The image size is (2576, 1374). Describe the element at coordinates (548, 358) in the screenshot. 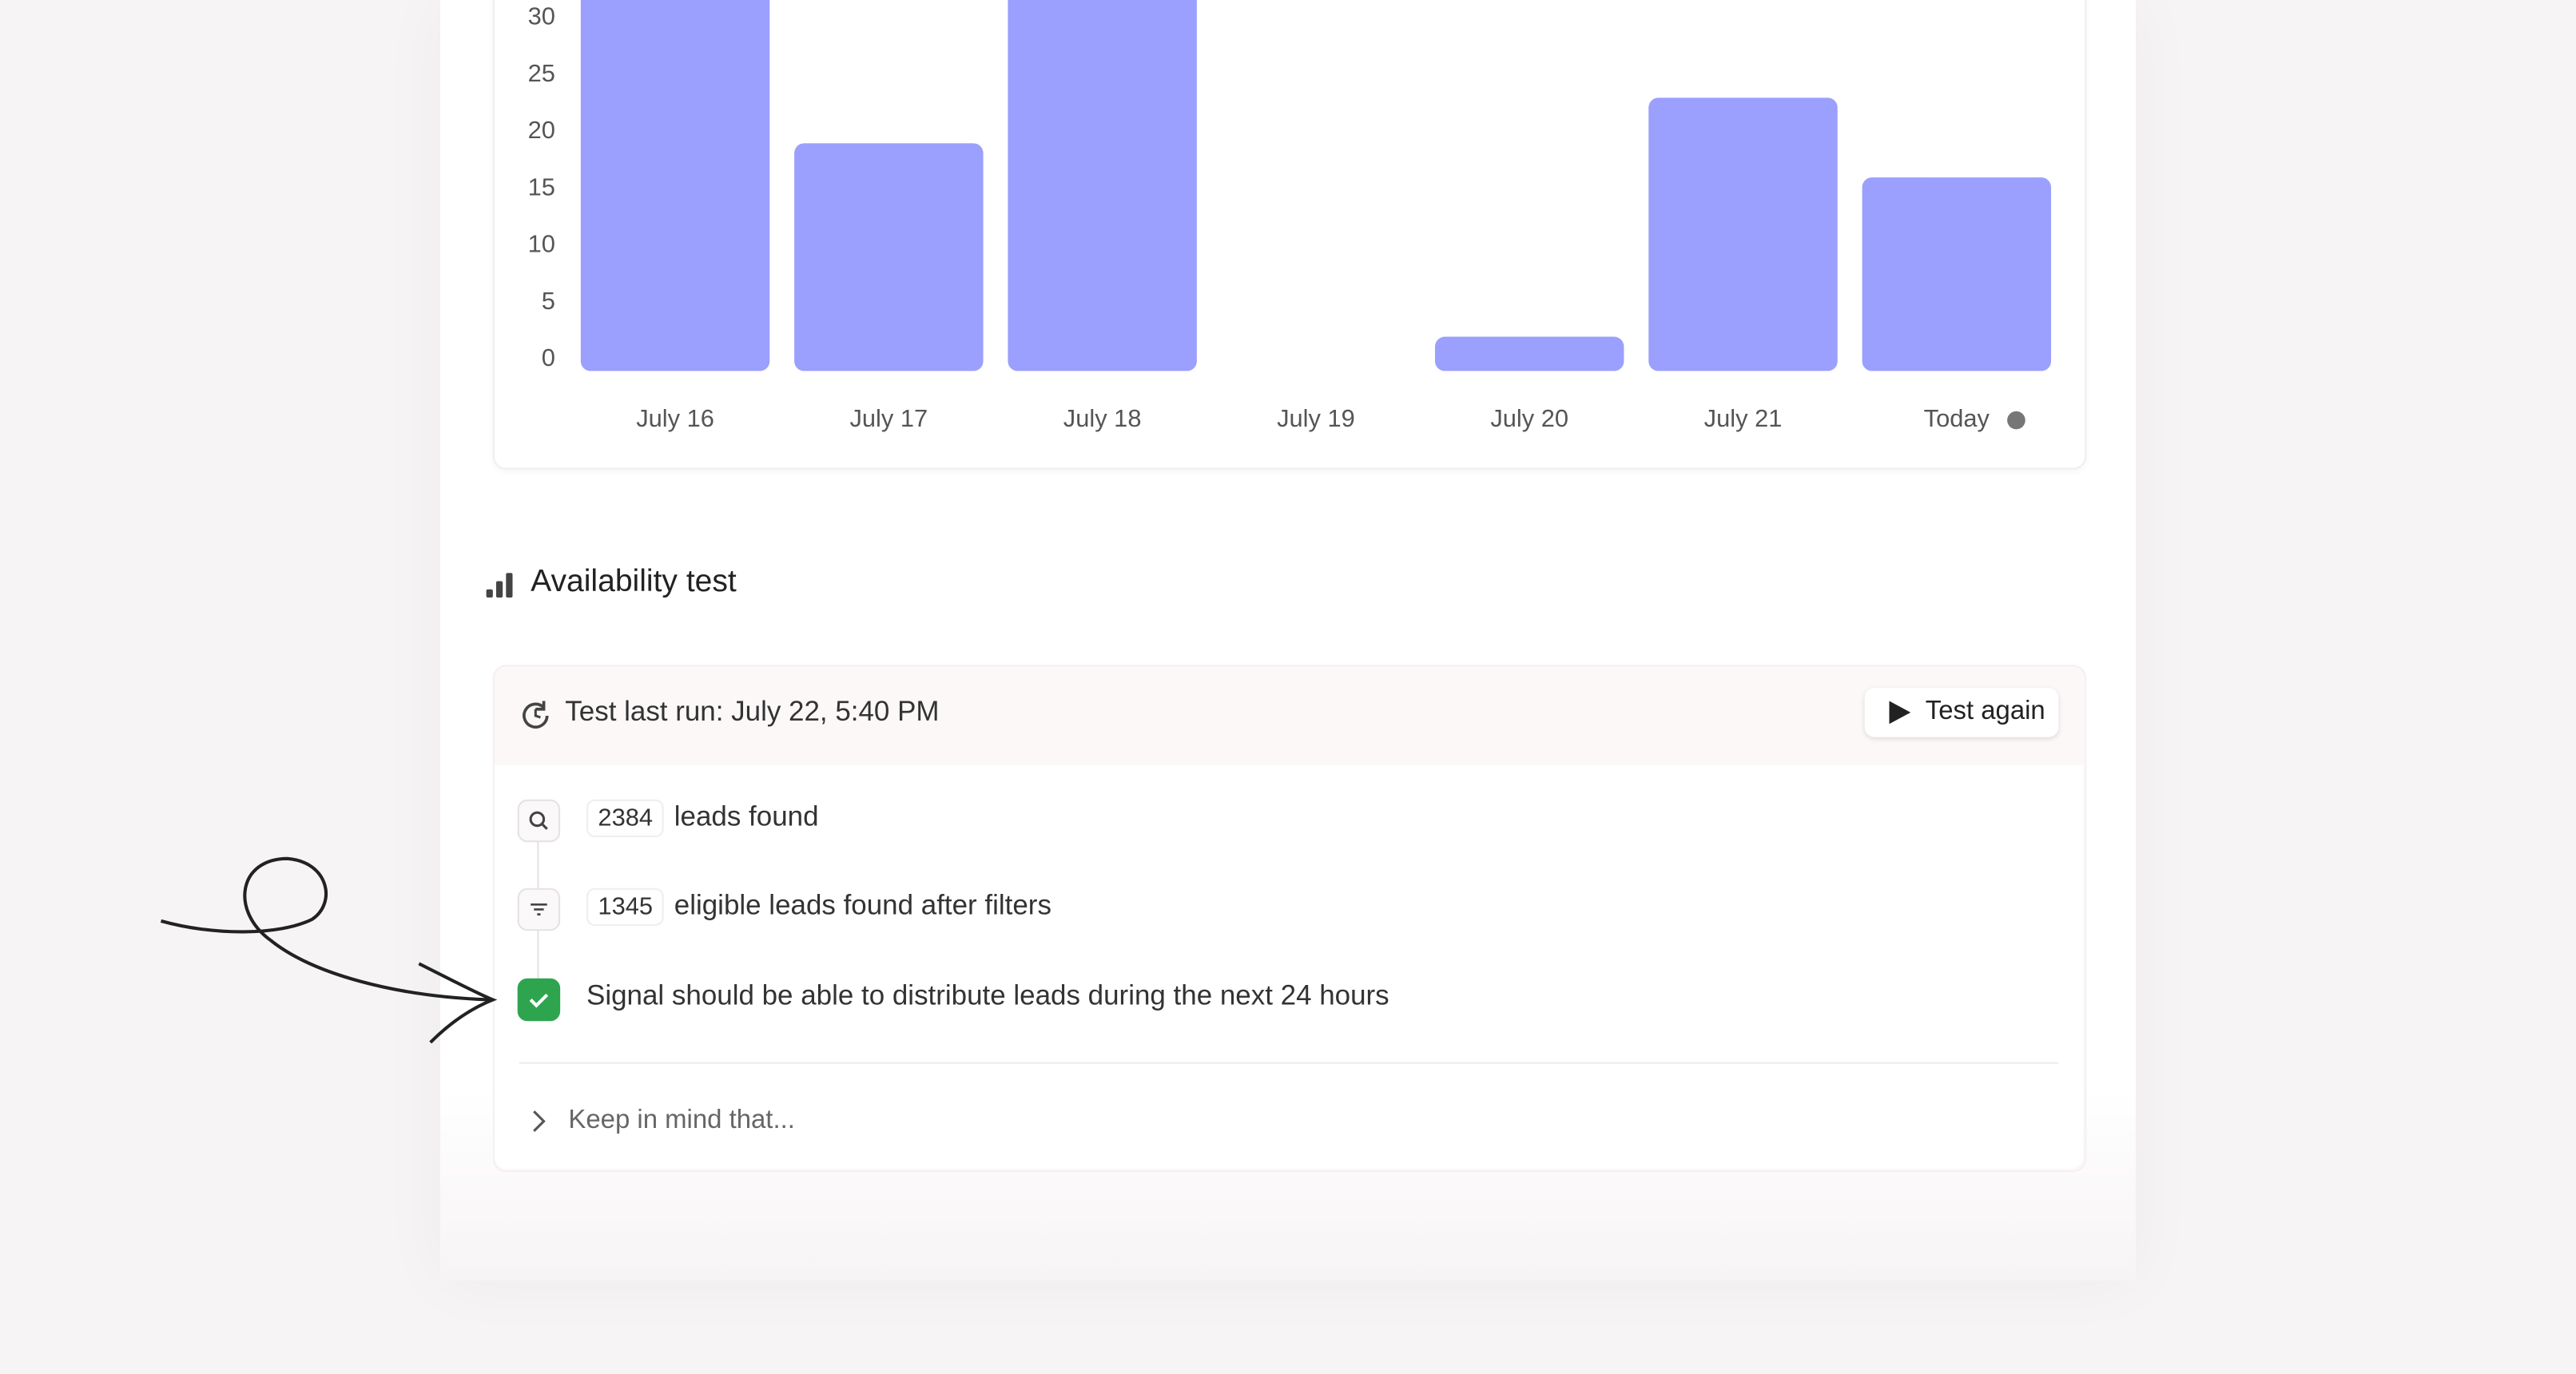

I see `y-tick-label: 0` at that location.